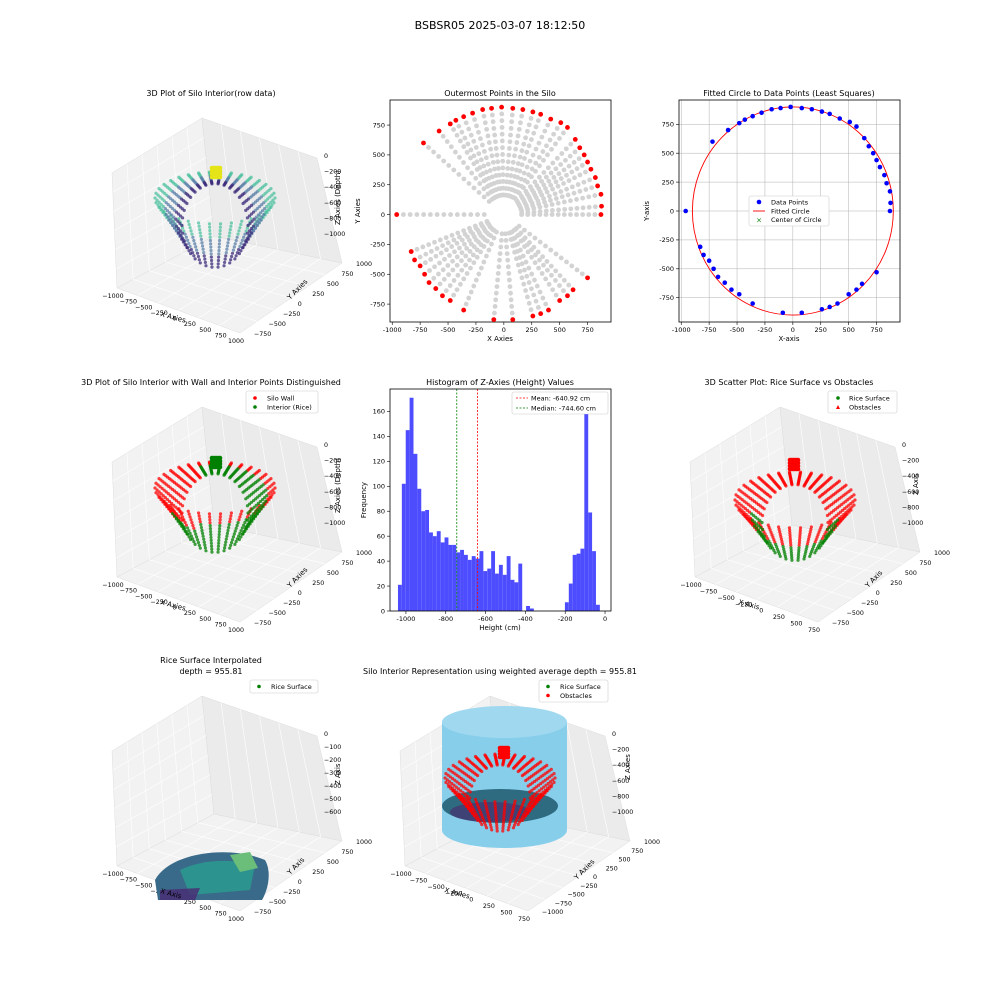 The image size is (1000, 1000). Describe the element at coordinates (205, 330) in the screenshot. I see `p1-x-tick-label: 500` at that location.